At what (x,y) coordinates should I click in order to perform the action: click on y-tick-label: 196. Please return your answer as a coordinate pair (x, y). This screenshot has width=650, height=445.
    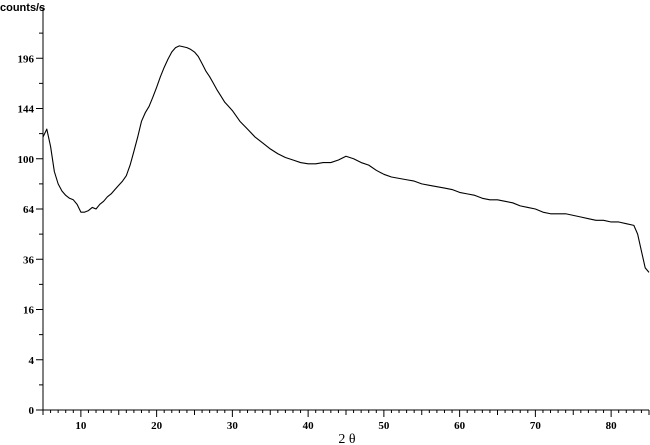
    Looking at the image, I should click on (26, 59).